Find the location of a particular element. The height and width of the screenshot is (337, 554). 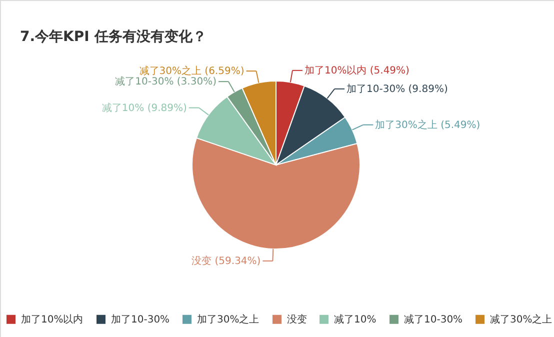

legend-label: 减了10% is located at coordinates (355, 319).